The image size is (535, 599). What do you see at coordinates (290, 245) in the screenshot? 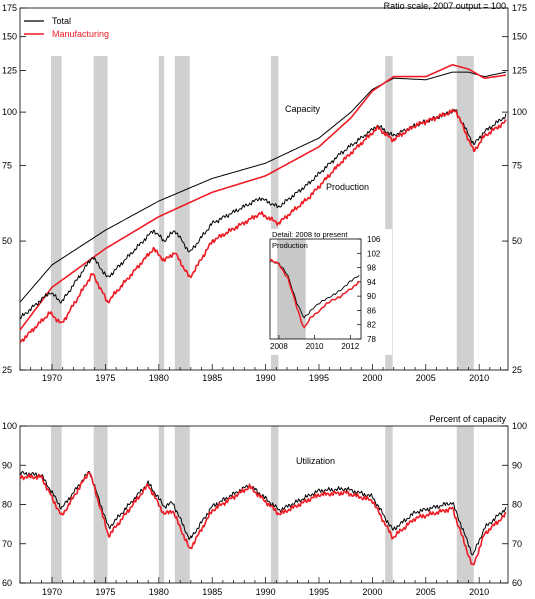
I see `inset-production-label: Production` at bounding box center [290, 245].